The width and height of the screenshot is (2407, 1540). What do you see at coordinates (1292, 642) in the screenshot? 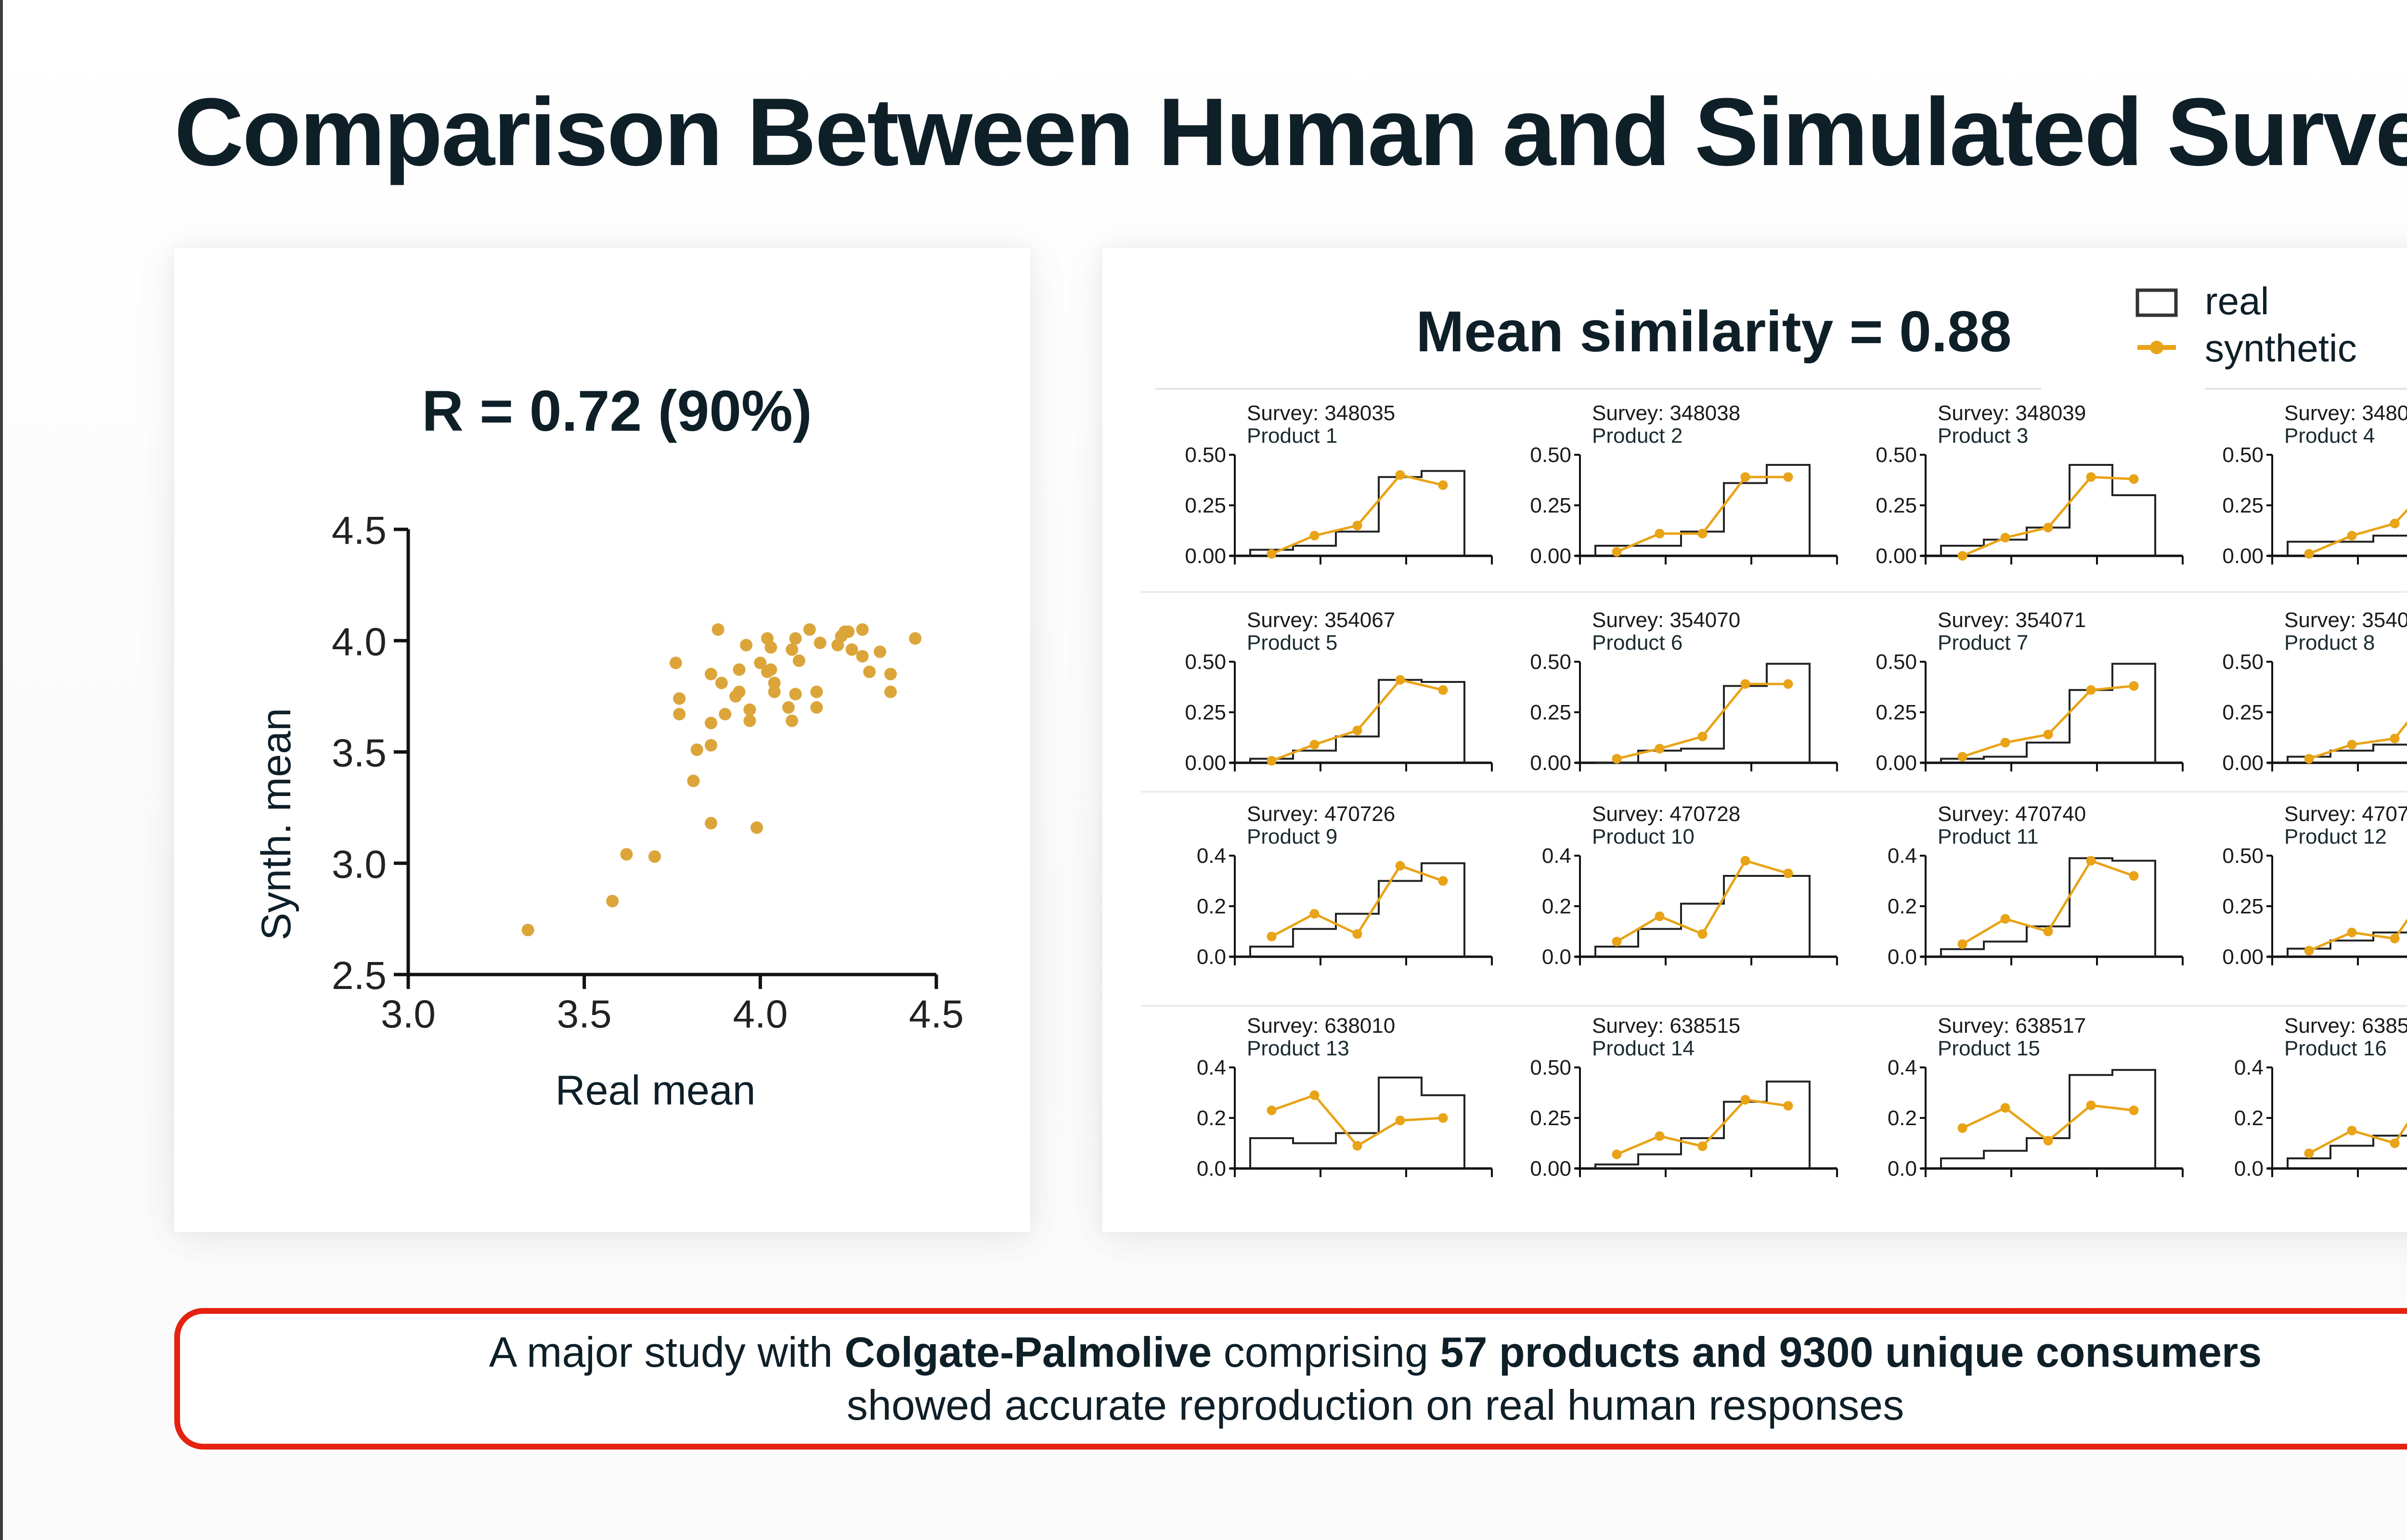
I see `subplot-product-label: Product 5` at bounding box center [1292, 642].